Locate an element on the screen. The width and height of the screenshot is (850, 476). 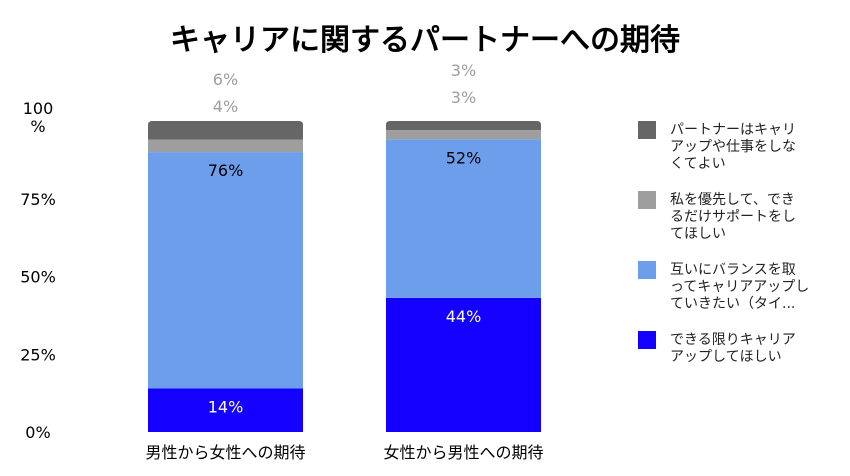
data-label: 6% is located at coordinates (225, 79).